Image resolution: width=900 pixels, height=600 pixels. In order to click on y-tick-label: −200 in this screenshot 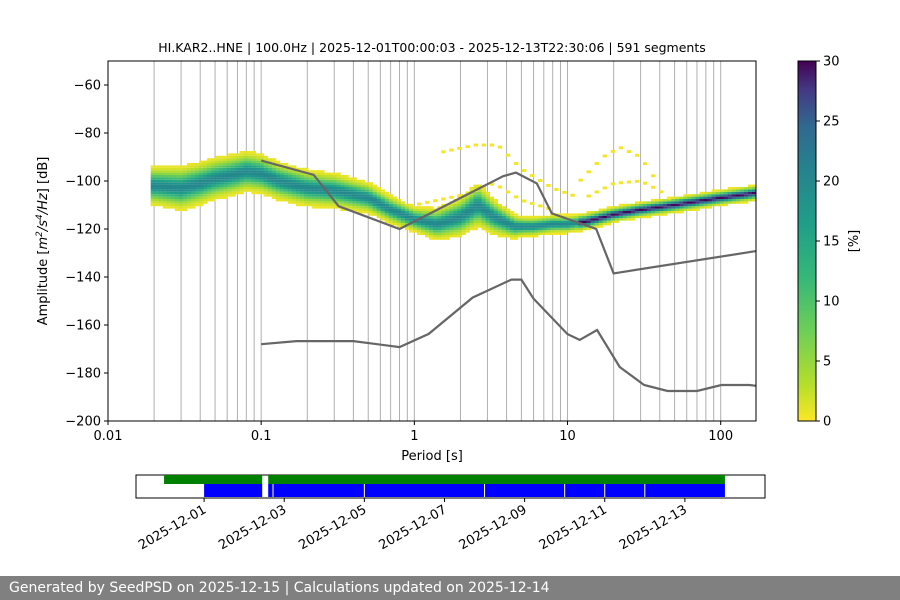, I will do `click(83, 422)`.